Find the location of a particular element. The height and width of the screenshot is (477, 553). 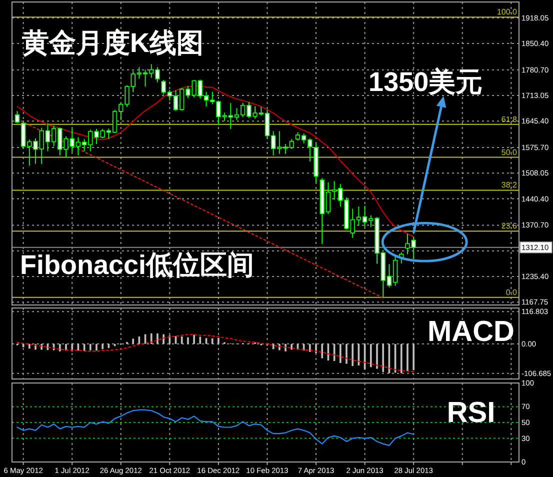

annotation: 1350美元 is located at coordinates (425, 82).